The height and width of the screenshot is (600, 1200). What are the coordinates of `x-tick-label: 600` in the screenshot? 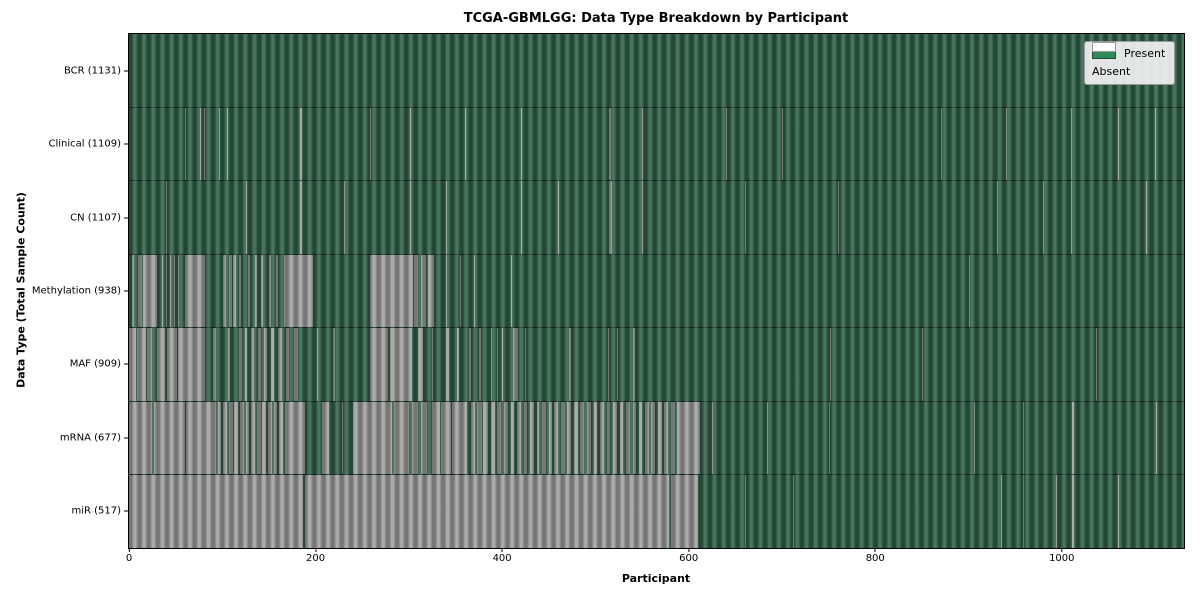 It's located at (689, 558).